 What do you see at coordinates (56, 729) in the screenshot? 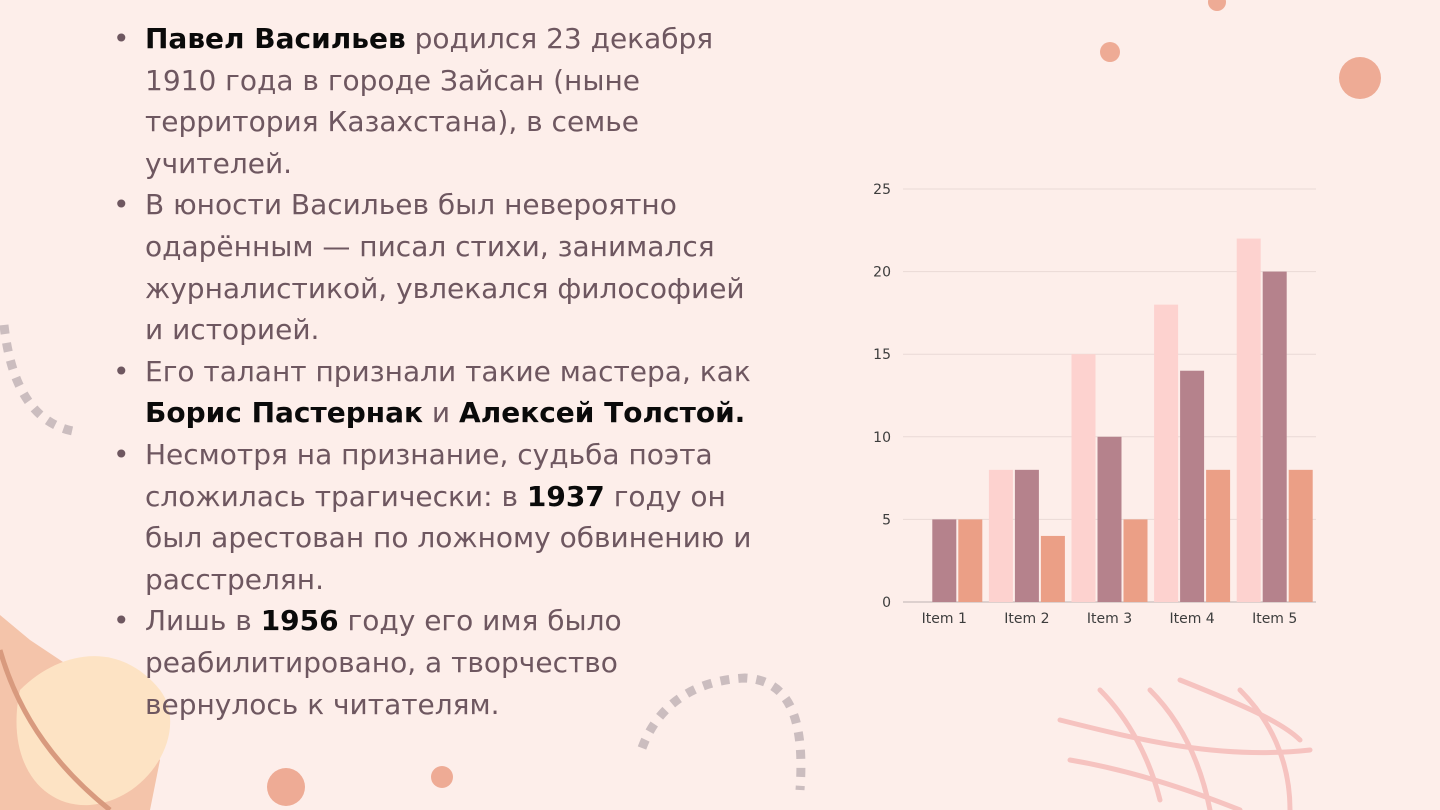
I see `deco-stem` at bounding box center [56, 729].